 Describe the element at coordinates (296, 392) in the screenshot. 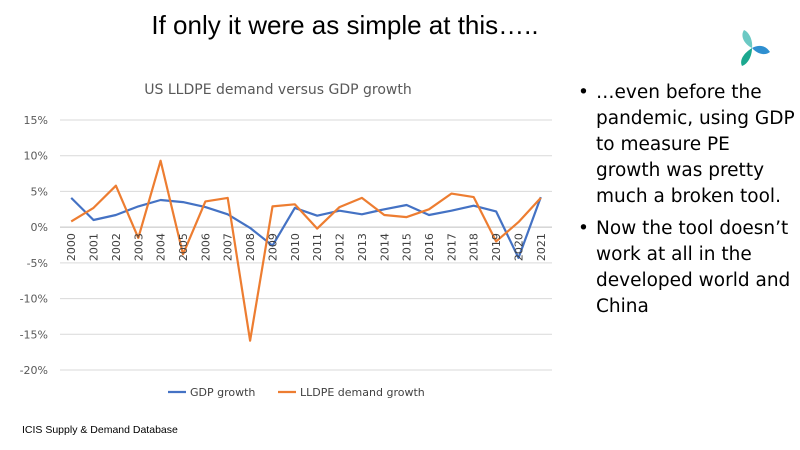

I see `legend: GDP growth LLDPE demand growth` at that location.